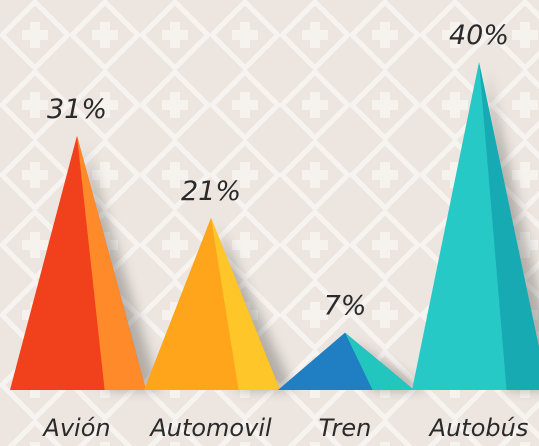 The width and height of the screenshot is (539, 446). I want to click on value-label: 31%, so click(77, 109).